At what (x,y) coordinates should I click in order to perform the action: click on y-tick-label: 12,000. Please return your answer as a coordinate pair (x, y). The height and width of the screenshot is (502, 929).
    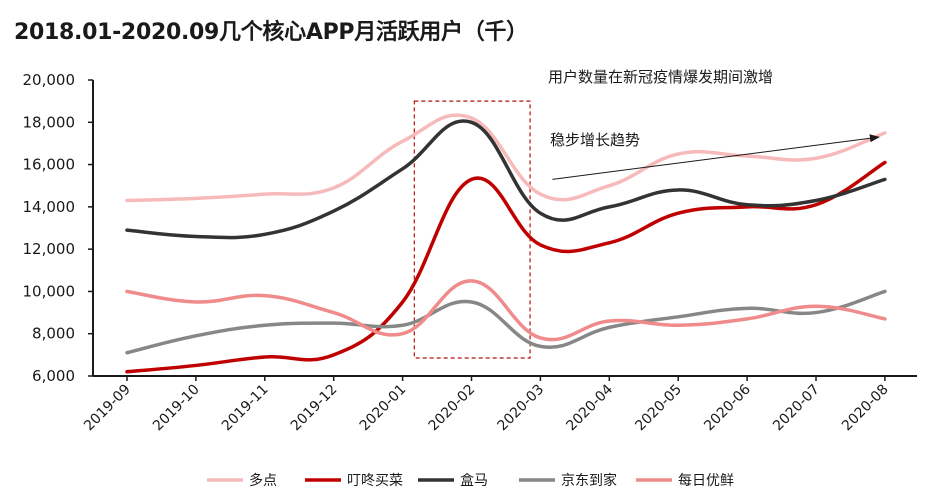
    Looking at the image, I should click on (49, 249).